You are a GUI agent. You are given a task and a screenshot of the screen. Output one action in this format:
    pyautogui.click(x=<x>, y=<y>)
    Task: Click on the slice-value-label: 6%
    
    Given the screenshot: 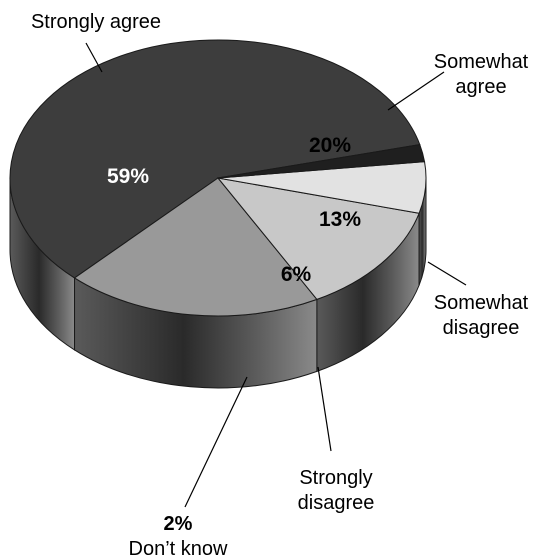 What is the action you would take?
    pyautogui.click(x=296, y=274)
    